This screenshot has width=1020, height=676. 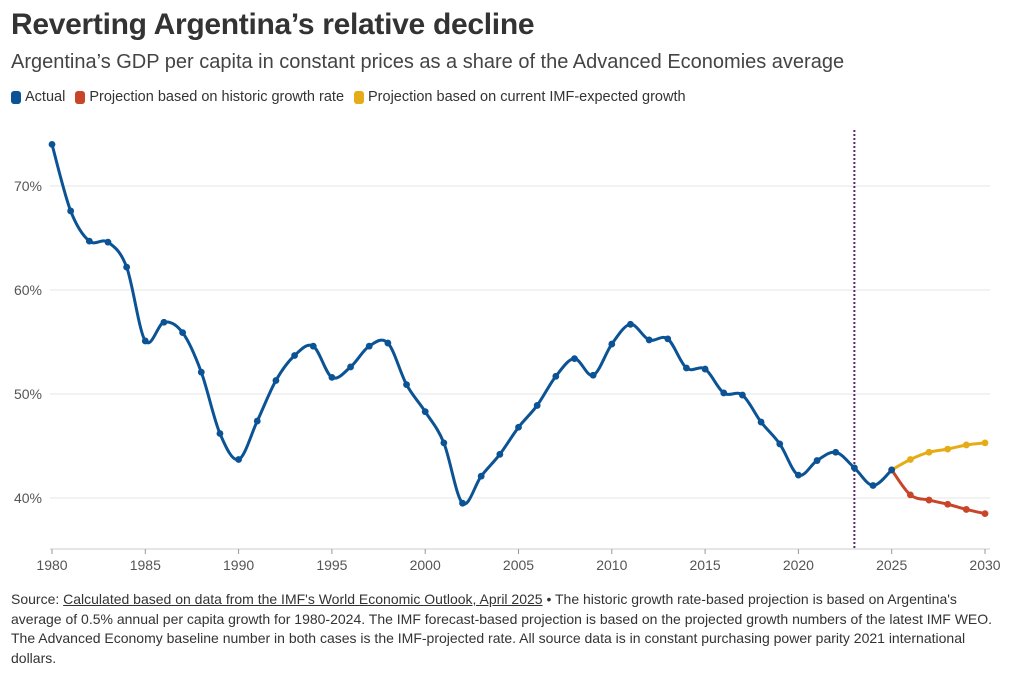 I want to click on legend-label-historic: Projection based on historic growth rate, so click(x=217, y=97).